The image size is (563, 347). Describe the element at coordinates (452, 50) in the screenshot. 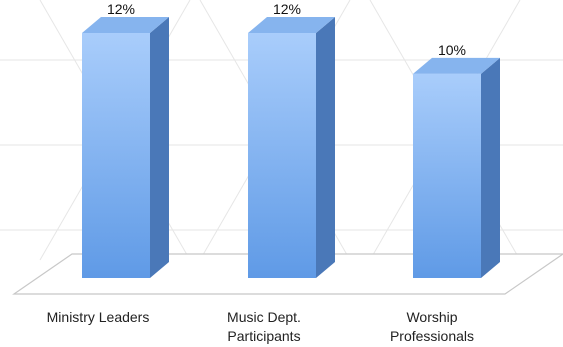

I see `data-label: 10%` at that location.